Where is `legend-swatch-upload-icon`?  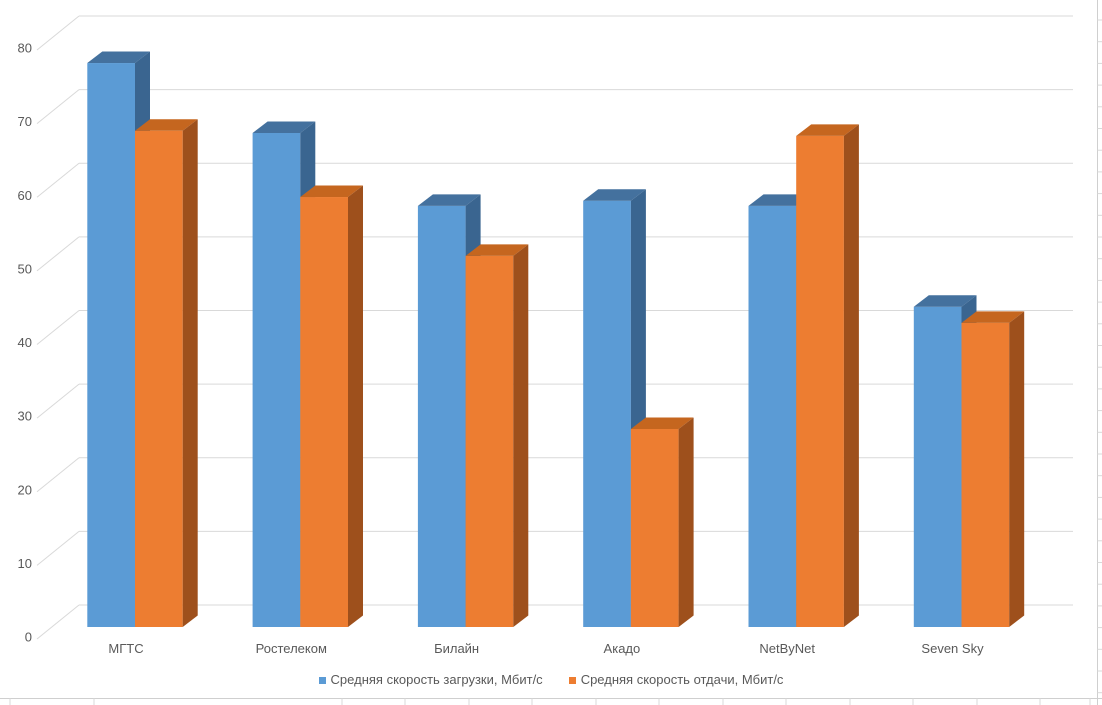
legend-swatch-upload-icon is located at coordinates (572, 680).